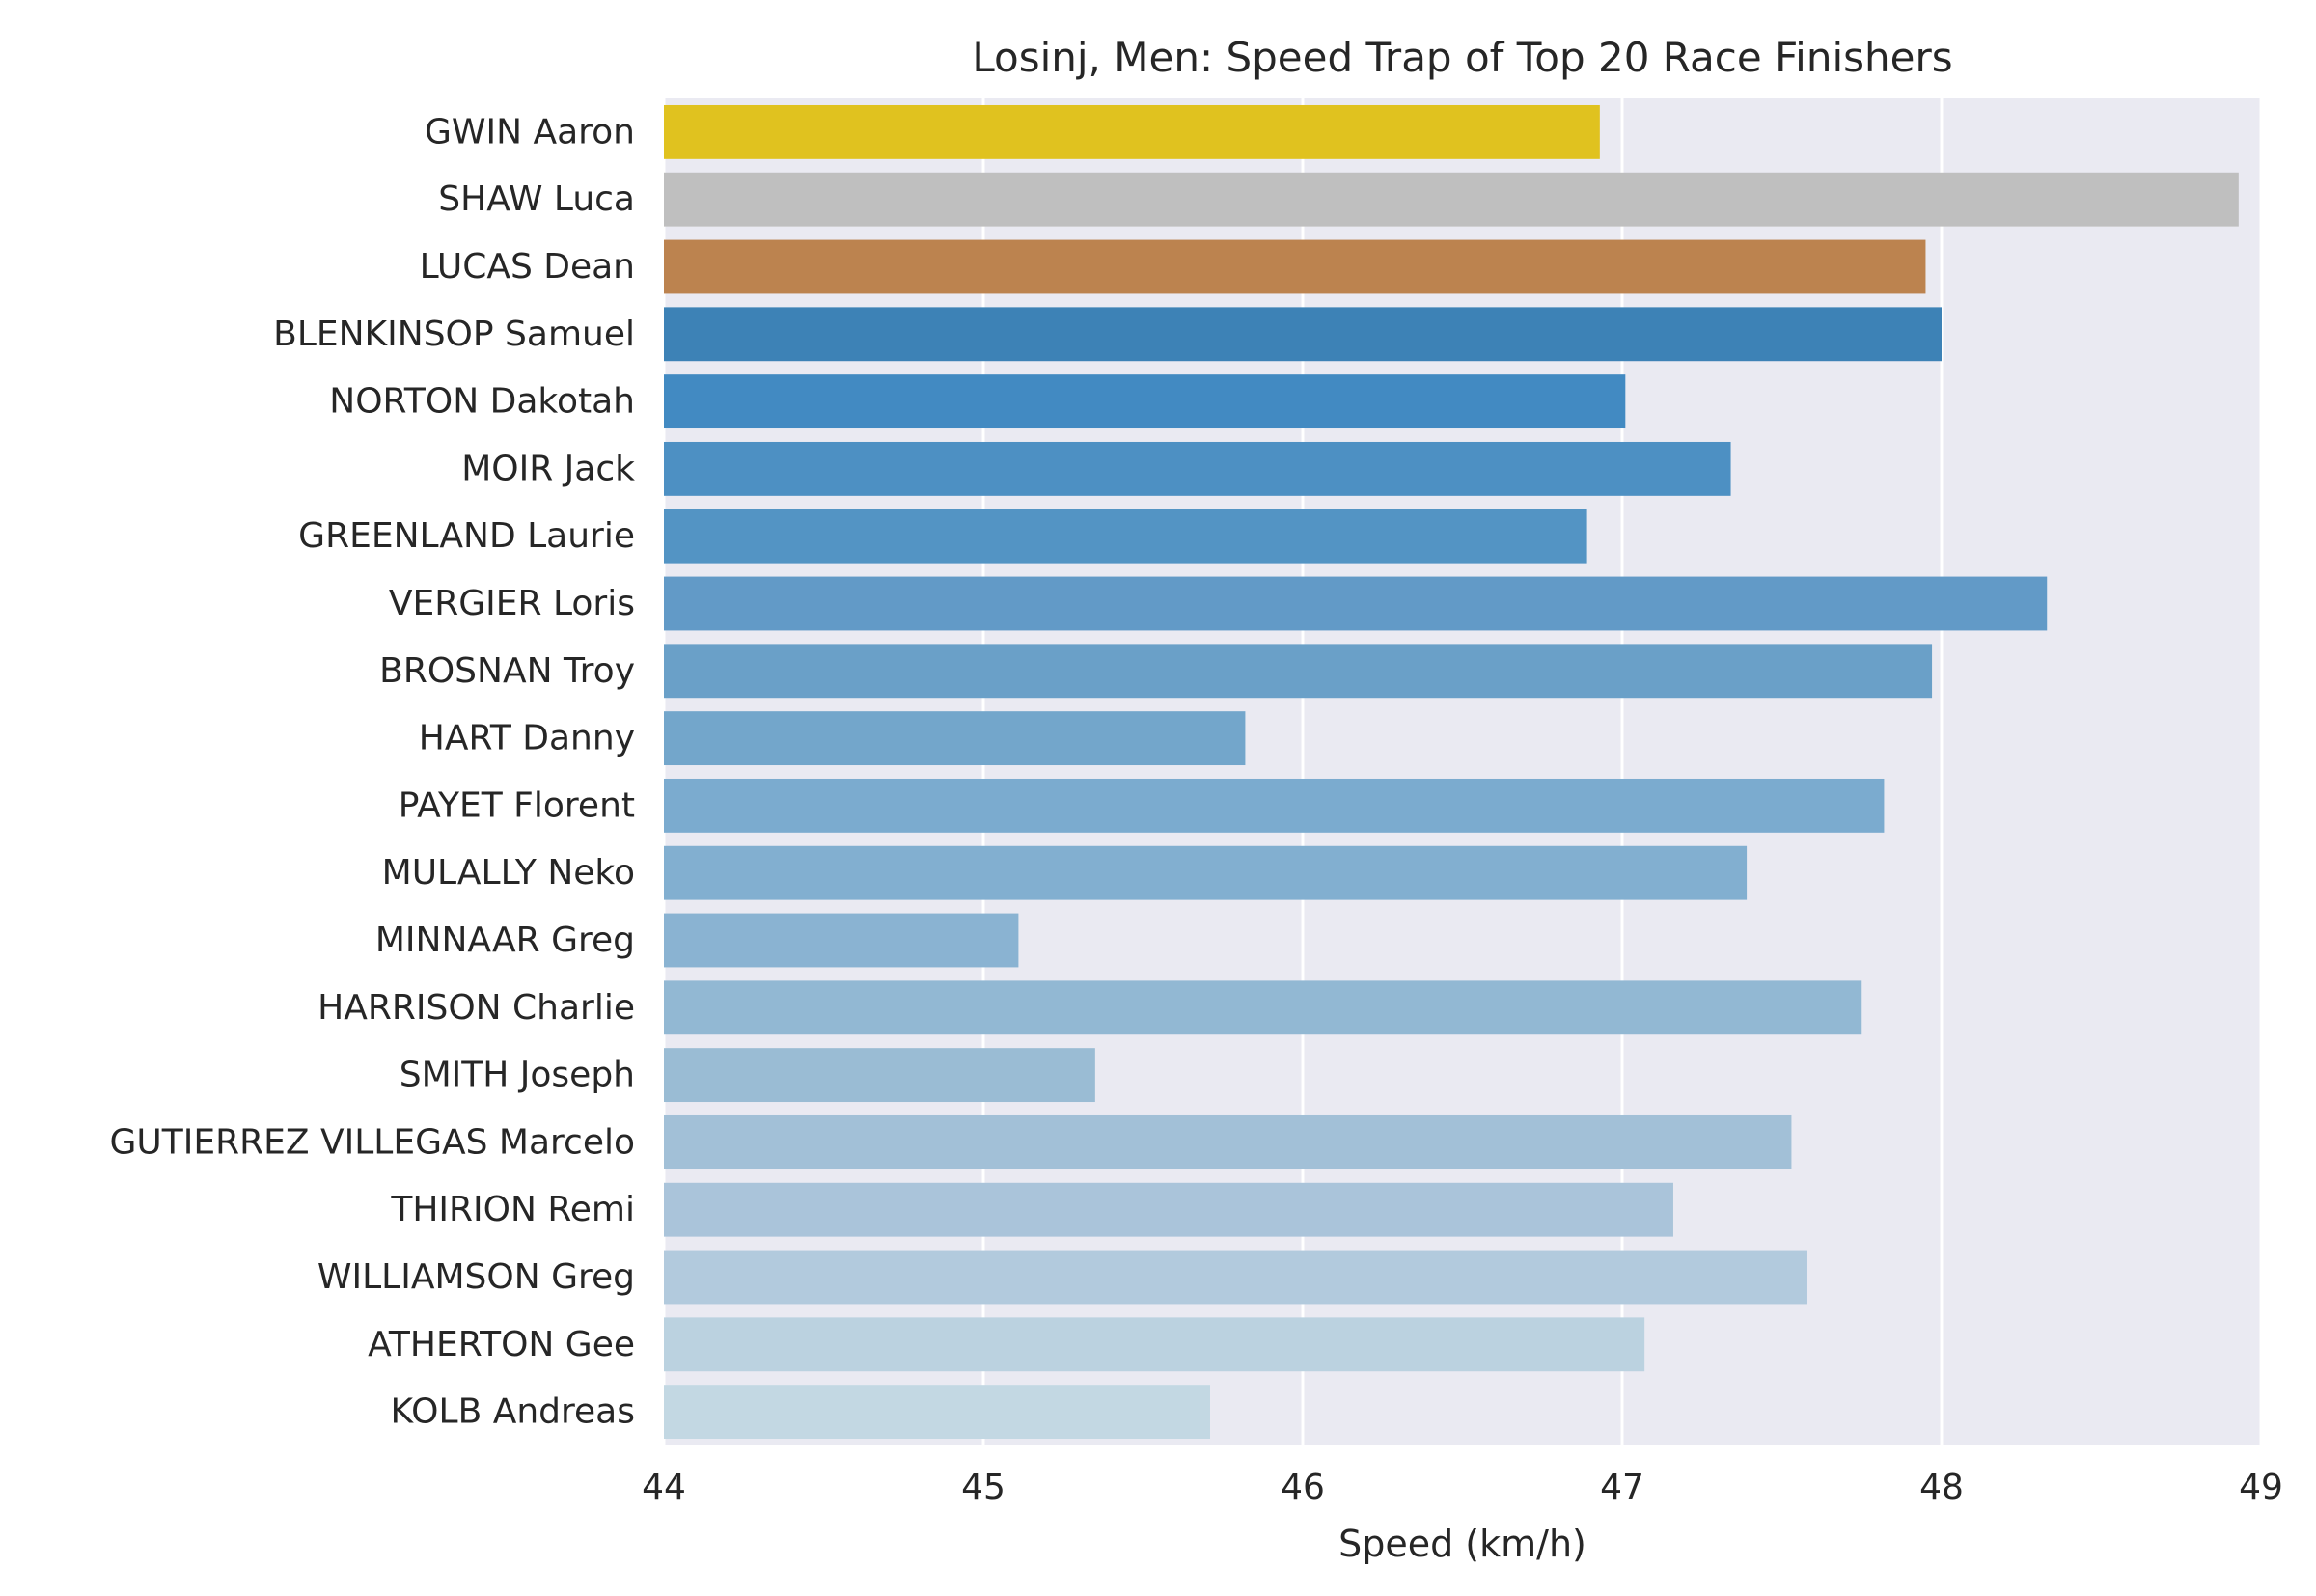 This screenshot has width=2316, height=1596. I want to click on y-tick-label: MULALLY Neko, so click(508, 873).